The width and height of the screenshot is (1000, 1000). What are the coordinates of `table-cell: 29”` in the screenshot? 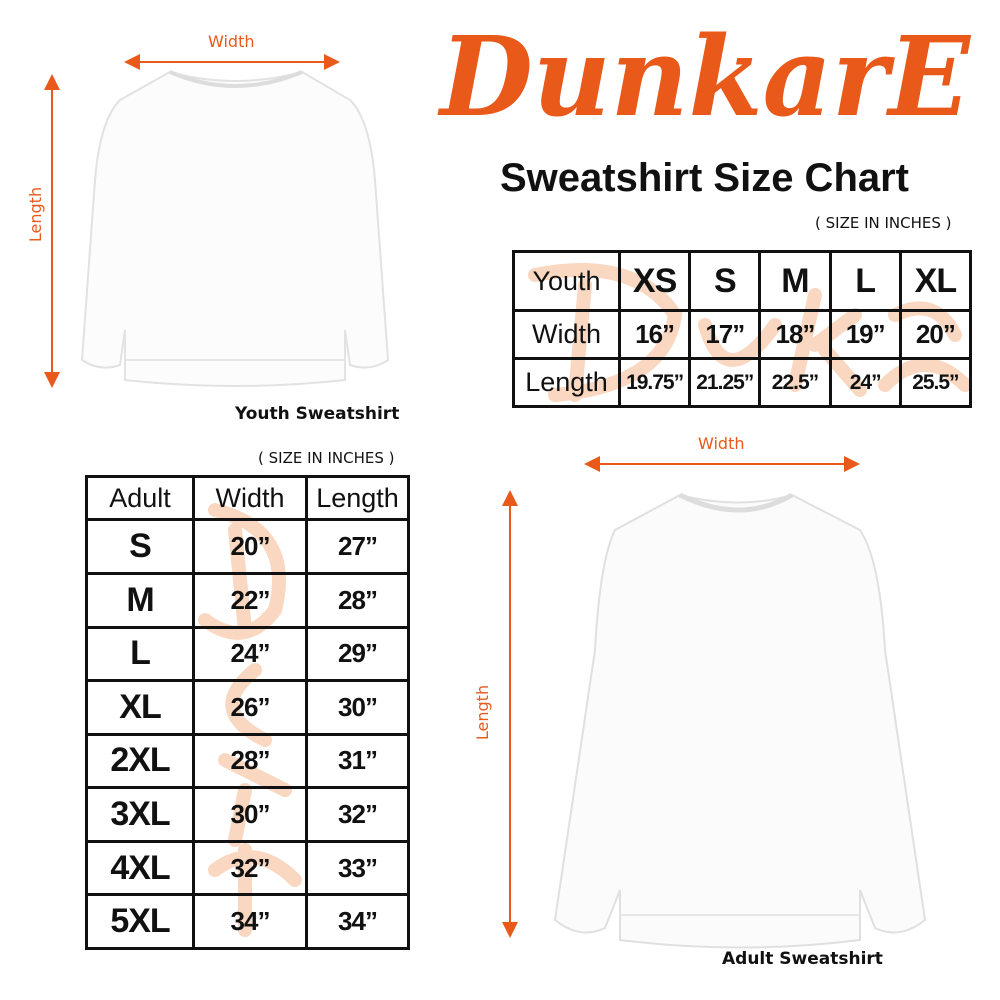 It's located at (357, 654).